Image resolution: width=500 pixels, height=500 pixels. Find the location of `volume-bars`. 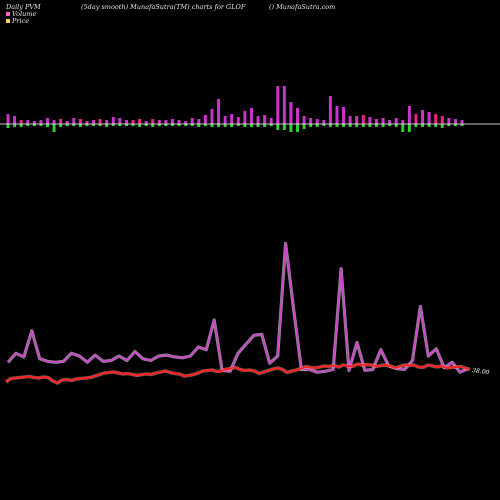

volume-bars is located at coordinates (235, 109).